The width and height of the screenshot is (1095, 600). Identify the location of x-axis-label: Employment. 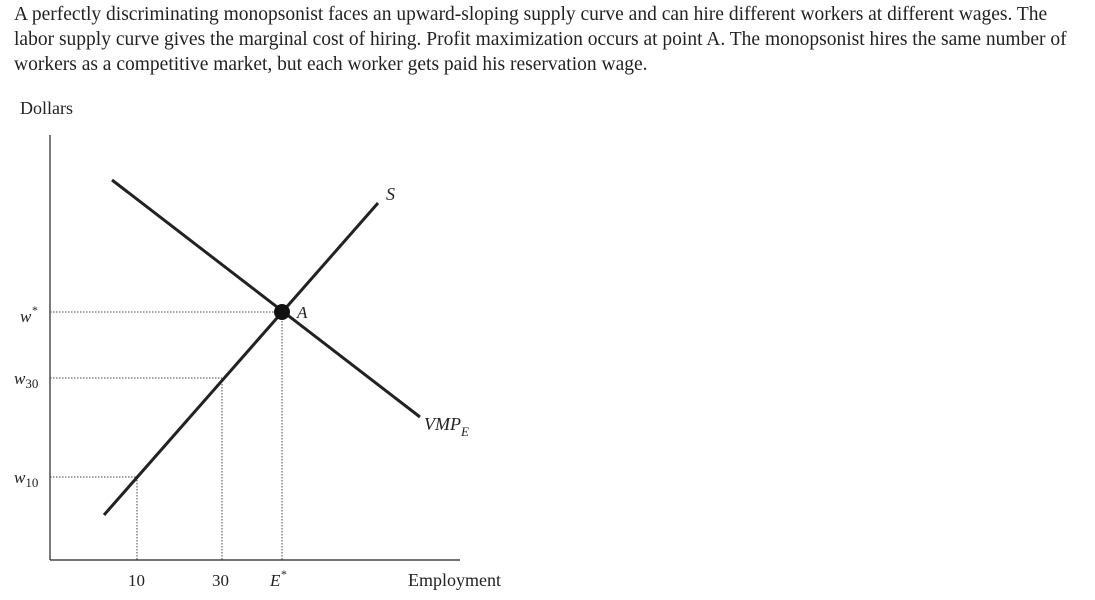
(454, 580).